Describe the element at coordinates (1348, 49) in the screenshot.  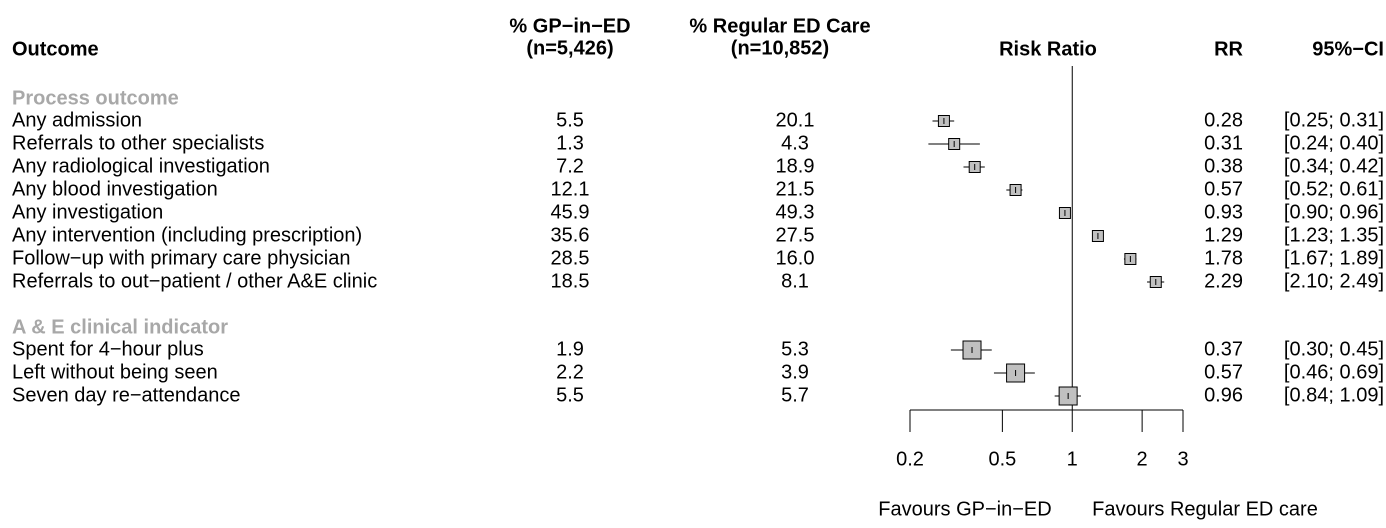
I see `header-ci: 95%−CI` at that location.